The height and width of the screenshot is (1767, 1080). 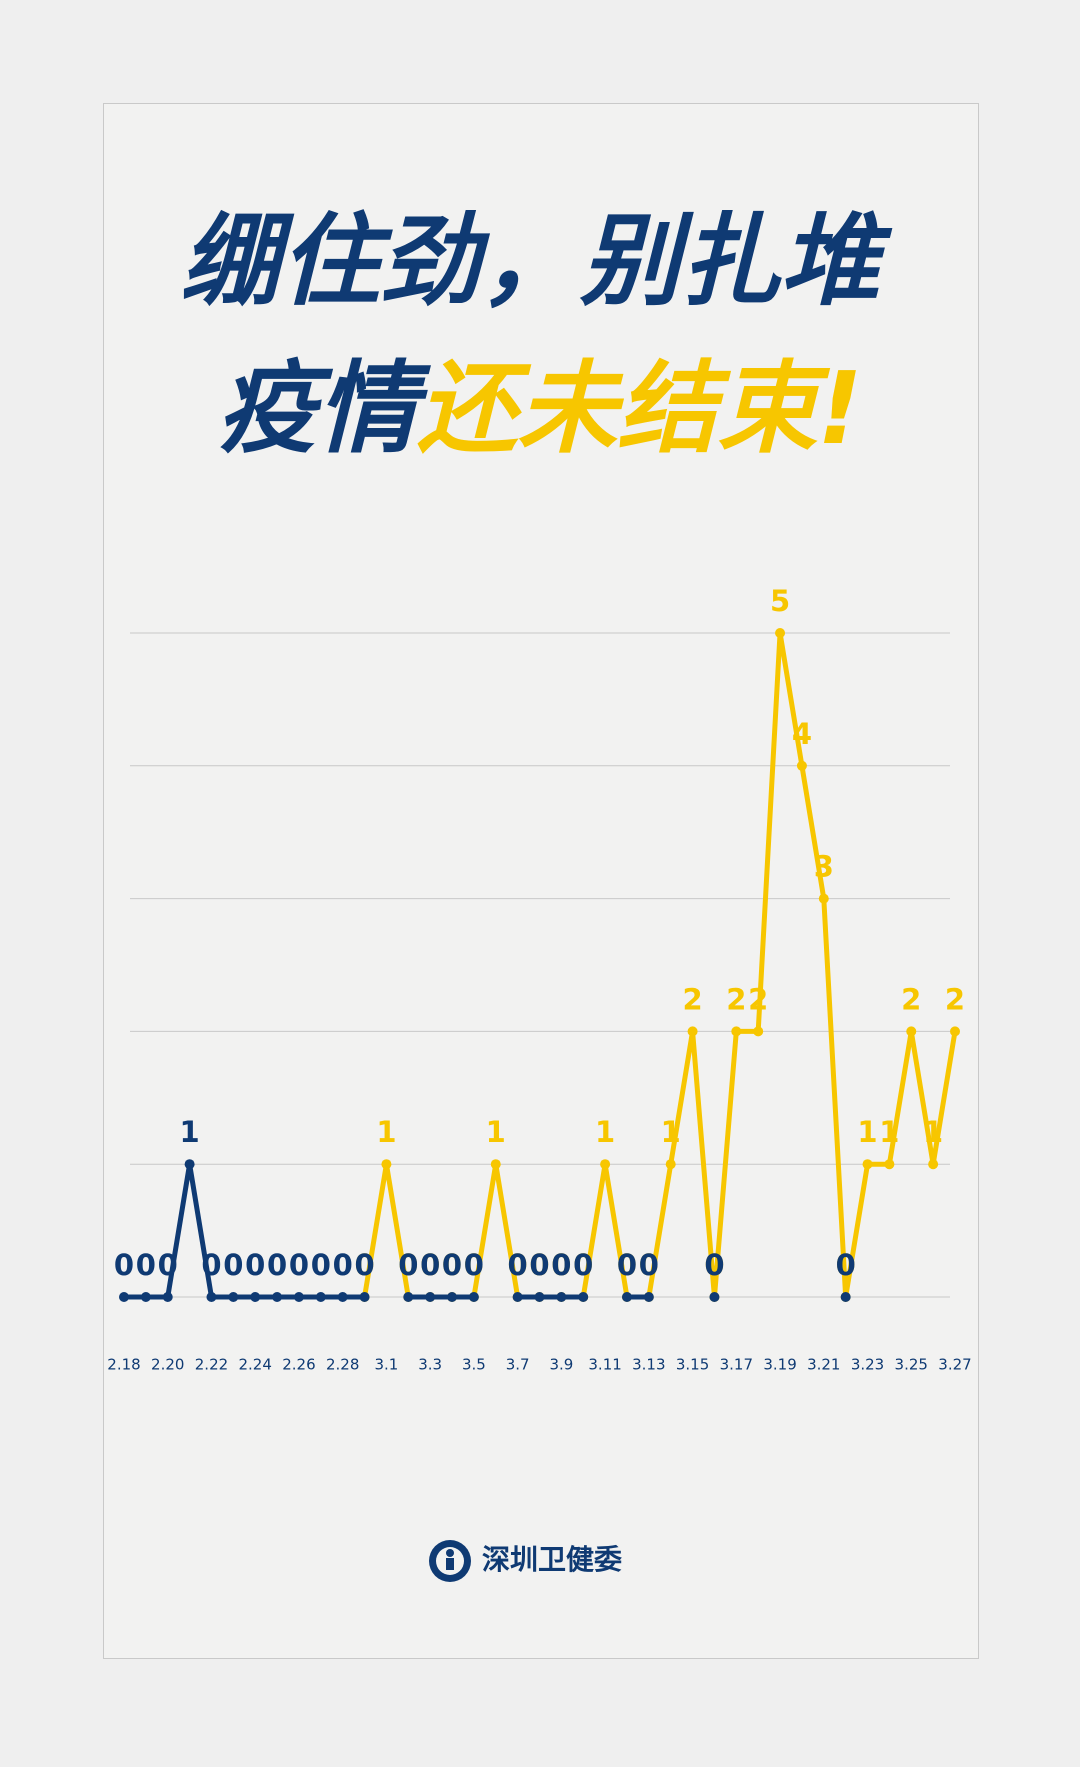 What do you see at coordinates (518, 1365) in the screenshot?
I see `x-tick-label: 3.7` at bounding box center [518, 1365].